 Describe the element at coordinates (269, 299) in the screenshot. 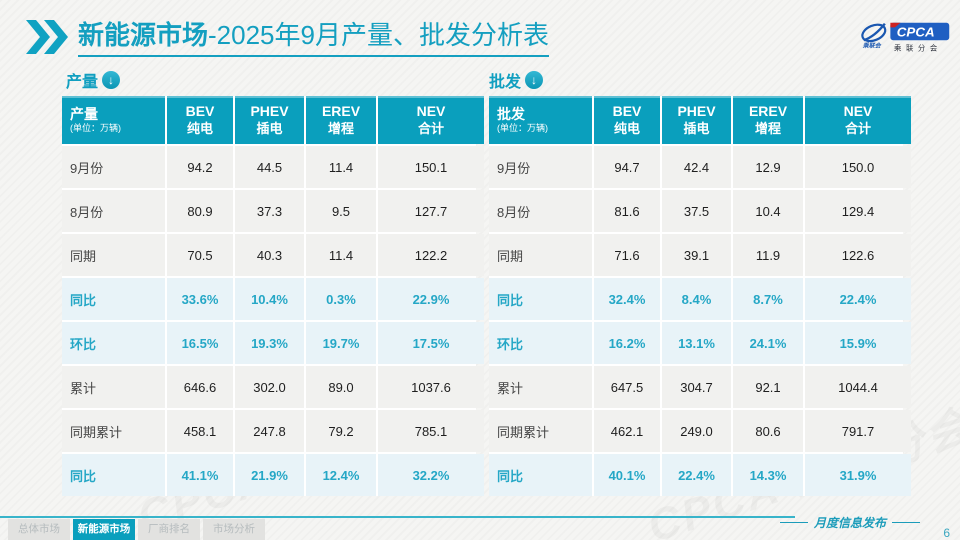

I see `table-value: 10.4%` at that location.